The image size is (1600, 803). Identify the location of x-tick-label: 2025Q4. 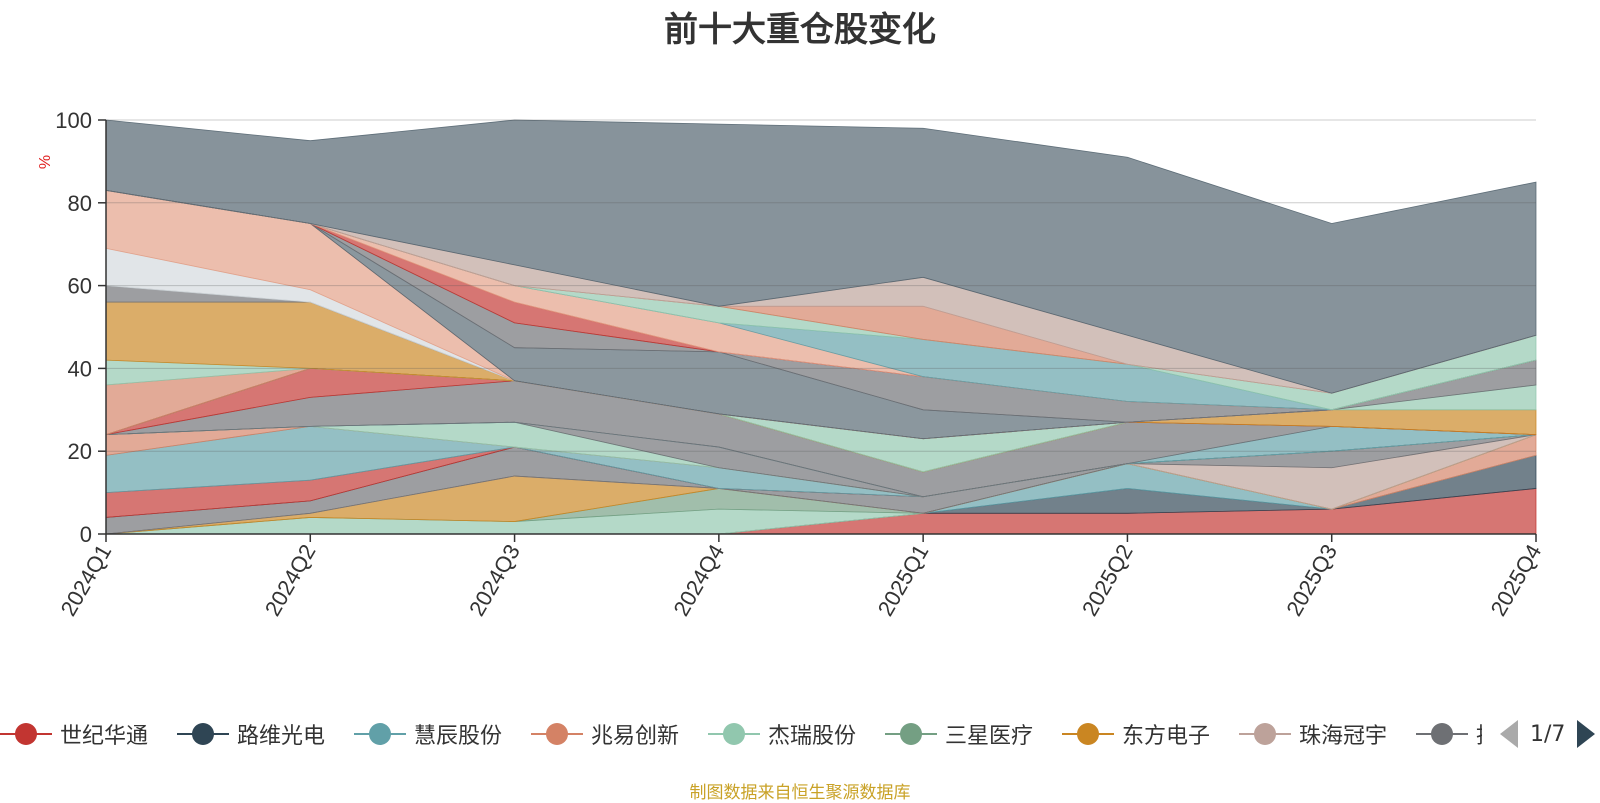
(1516, 580).